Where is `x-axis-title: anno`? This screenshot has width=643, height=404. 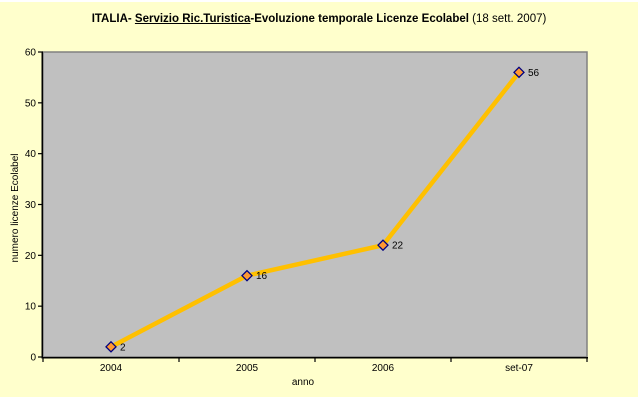
x-axis-title: anno is located at coordinates (303, 382).